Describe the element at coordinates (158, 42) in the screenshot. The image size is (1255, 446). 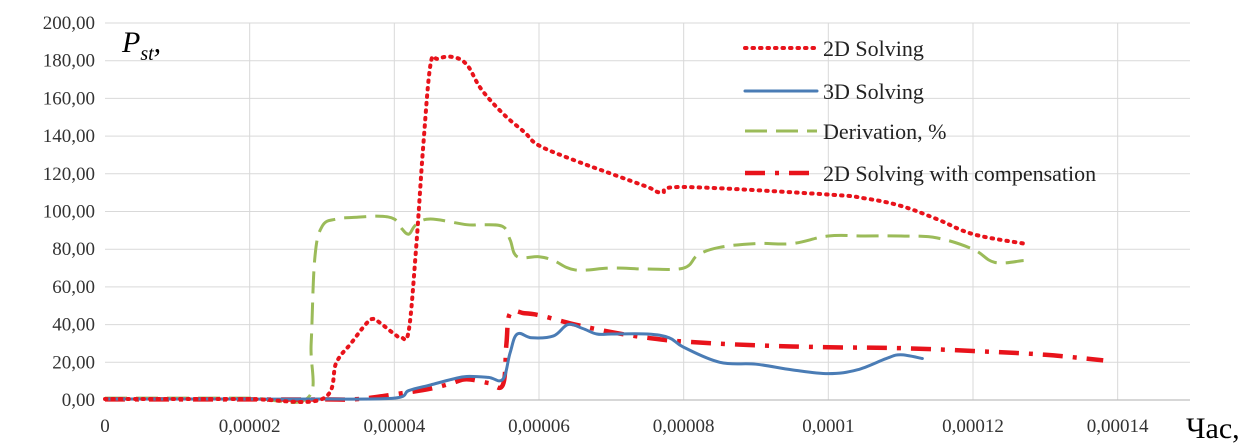
I see `y-axis-label-suffix: ,` at that location.